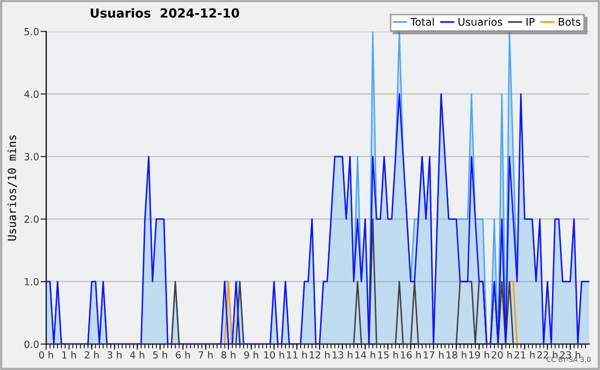 The height and width of the screenshot is (370, 600). Describe the element at coordinates (160, 355) in the screenshot. I see `x-tick-label: 5 h` at that location.